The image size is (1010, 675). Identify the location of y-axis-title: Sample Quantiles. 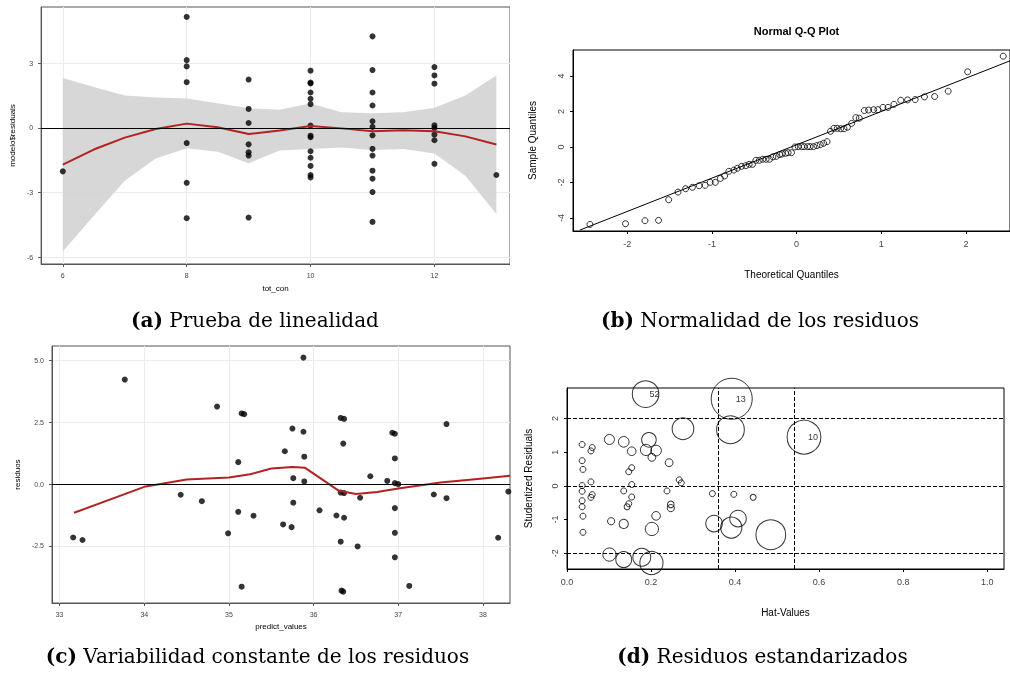
(532, 140).